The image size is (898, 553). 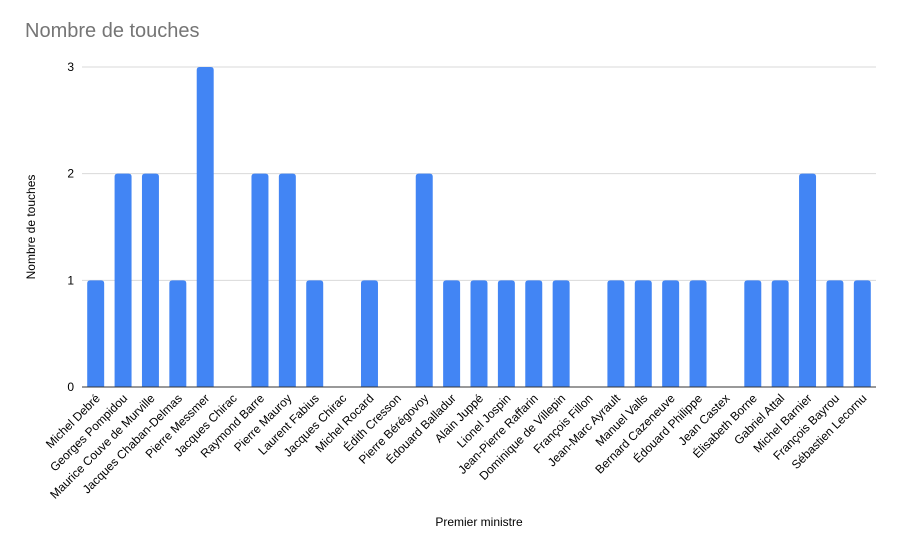 I want to click on x-tick-label: Maurice Couve de Murville, so click(x=102, y=446).